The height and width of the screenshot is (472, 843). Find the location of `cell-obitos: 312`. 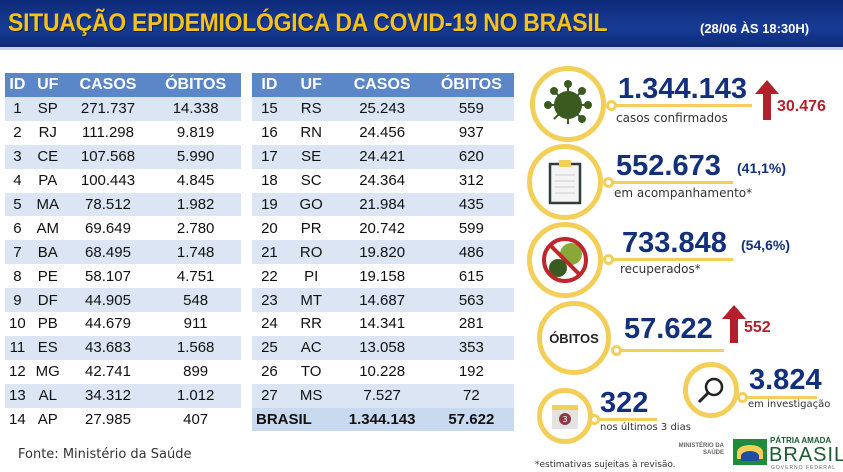

cell-obitos: 312 is located at coordinates (471, 181).